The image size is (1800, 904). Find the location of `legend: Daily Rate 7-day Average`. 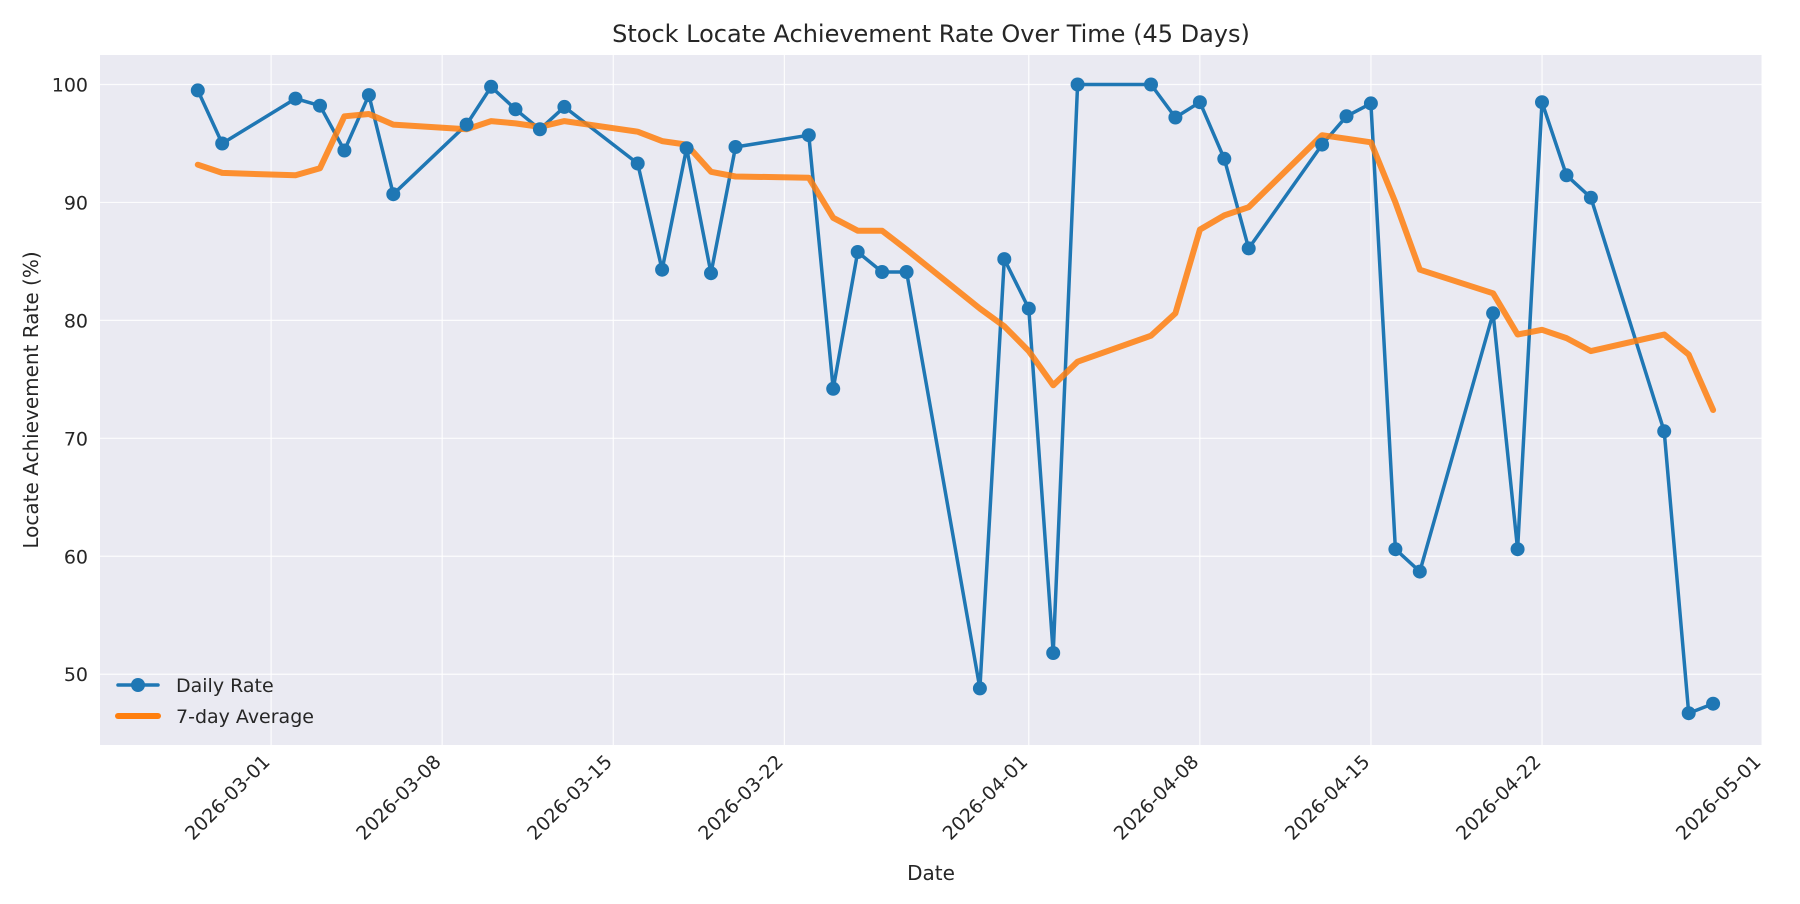

legend: Daily Rate 7-day Average is located at coordinates (214, 701).